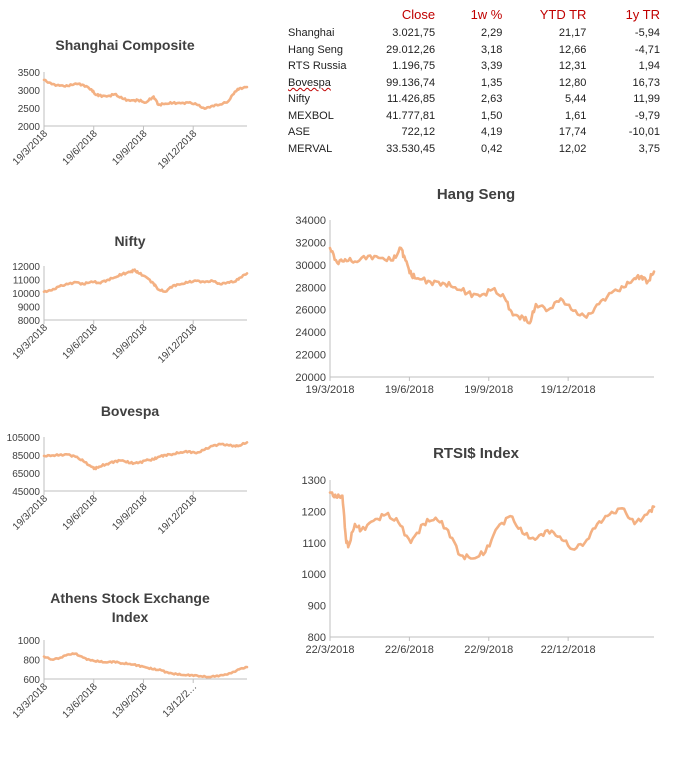 Image resolution: width=683 pixels, height=782 pixels. Describe the element at coordinates (130, 598) in the screenshot. I see `chart-title: Athens Stock Exchange` at that location.